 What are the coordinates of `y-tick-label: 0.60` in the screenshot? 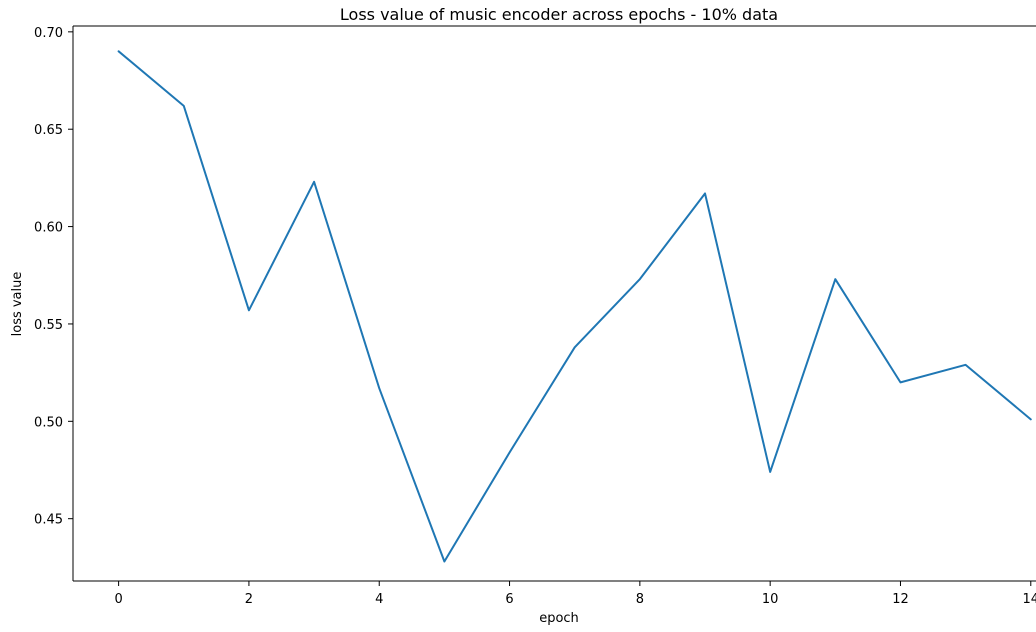 It's located at (48, 228).